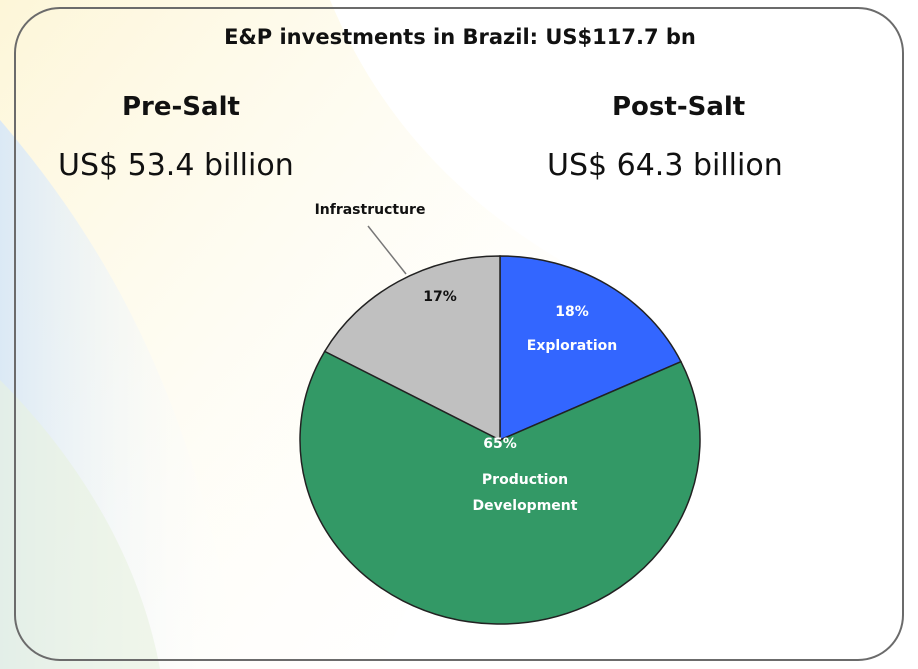 The image size is (918, 669). I want to click on slice-percent: 17%, so click(440, 297).